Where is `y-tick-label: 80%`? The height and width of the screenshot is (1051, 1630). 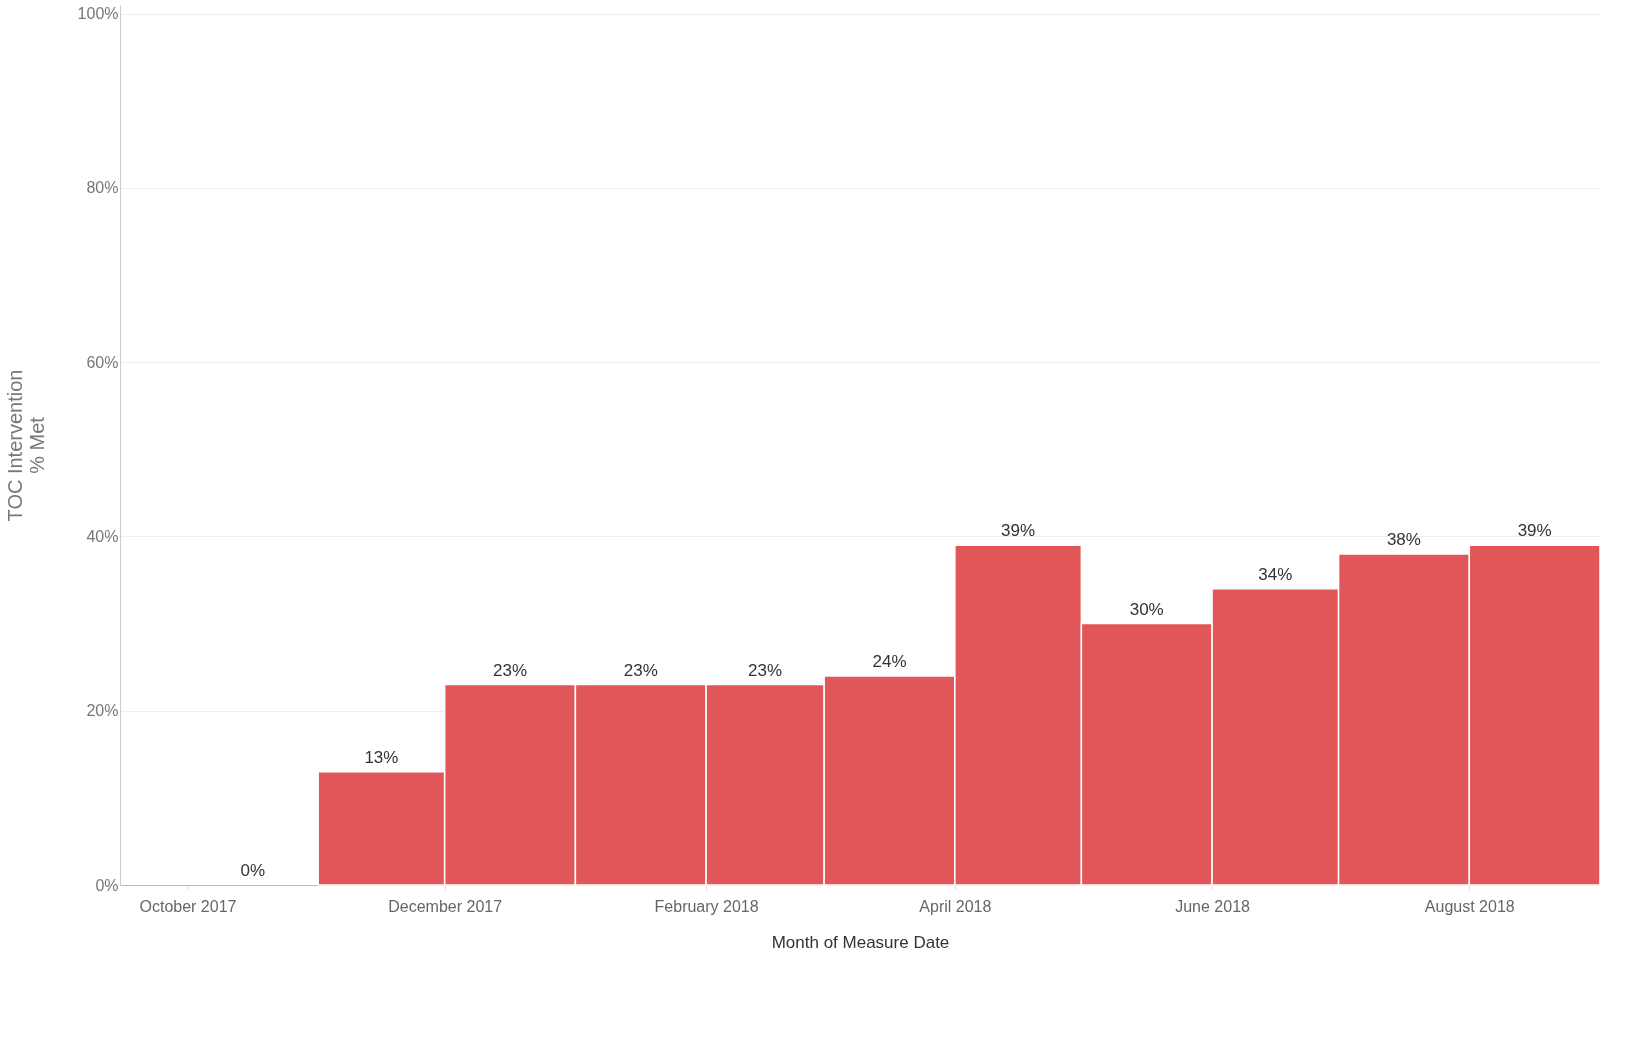 y-tick-label: 80% is located at coordinates (102, 188).